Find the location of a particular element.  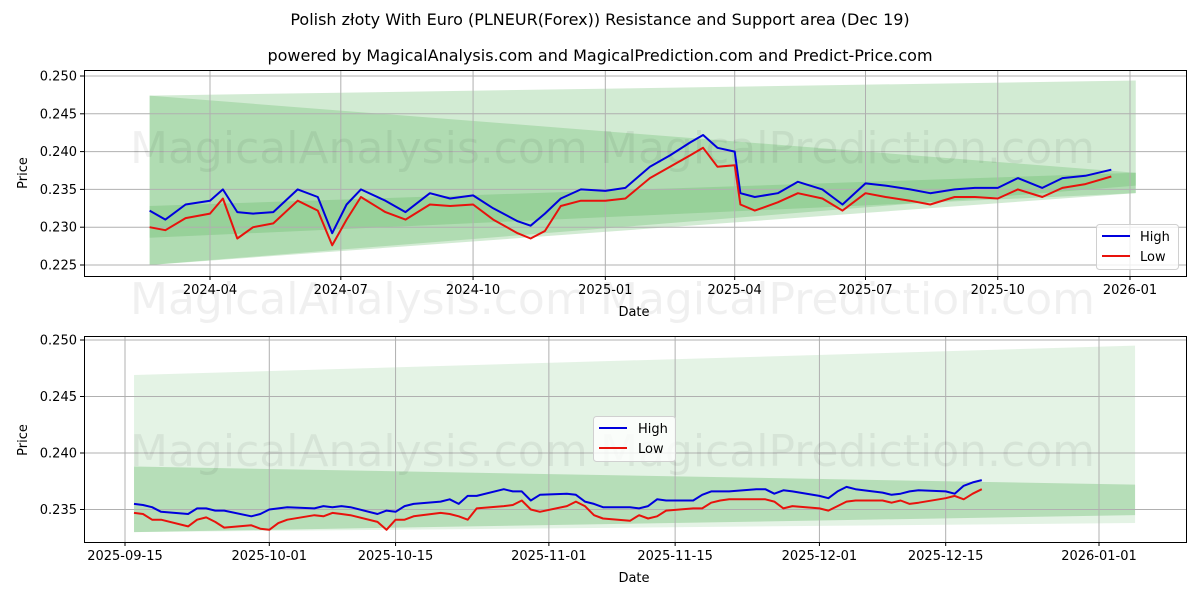

xtick-label: 2025-12-15 is located at coordinates (946, 556).